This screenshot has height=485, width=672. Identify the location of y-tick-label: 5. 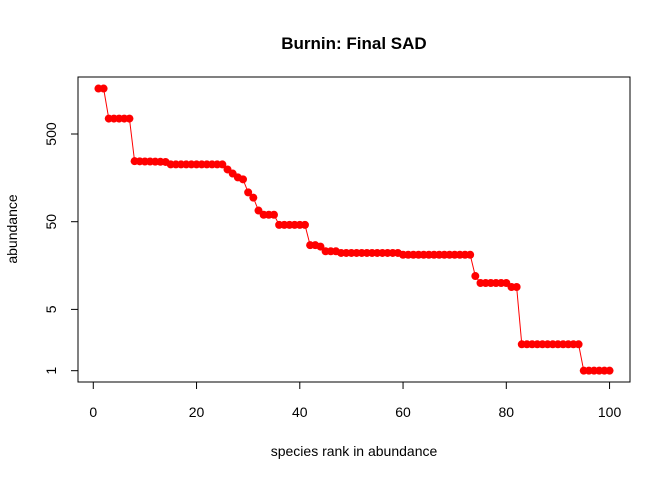
(51, 309).